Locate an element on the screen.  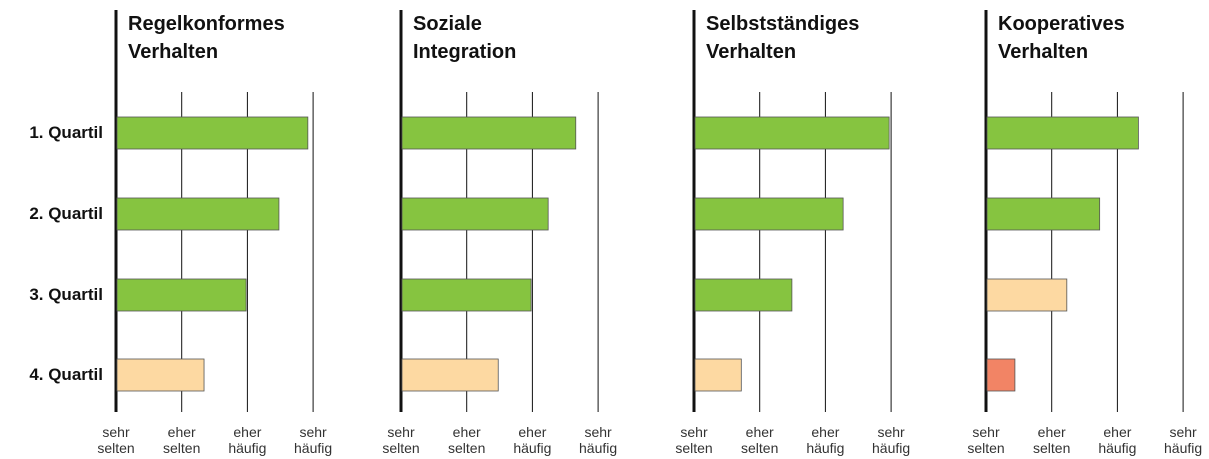
row-label: 4. Quartil is located at coordinates (66, 374).